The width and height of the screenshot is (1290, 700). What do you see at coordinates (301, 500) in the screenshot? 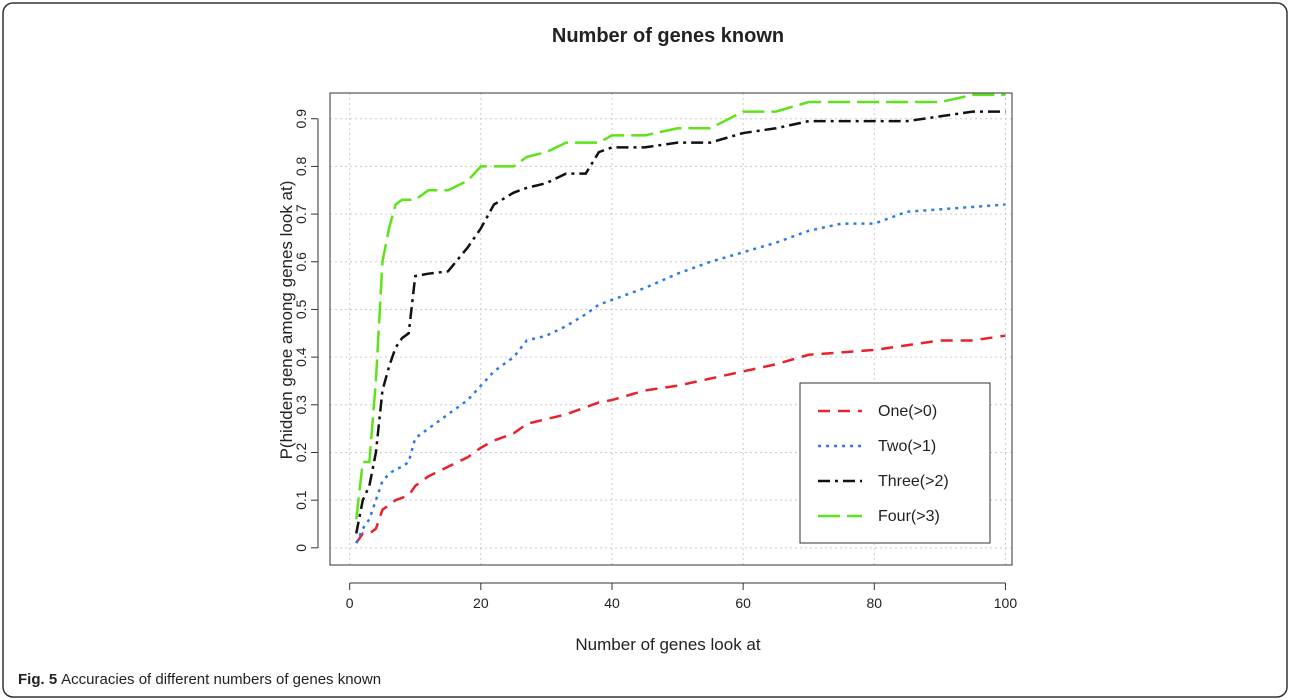
I see `y-tick-label: 0.1` at bounding box center [301, 500].